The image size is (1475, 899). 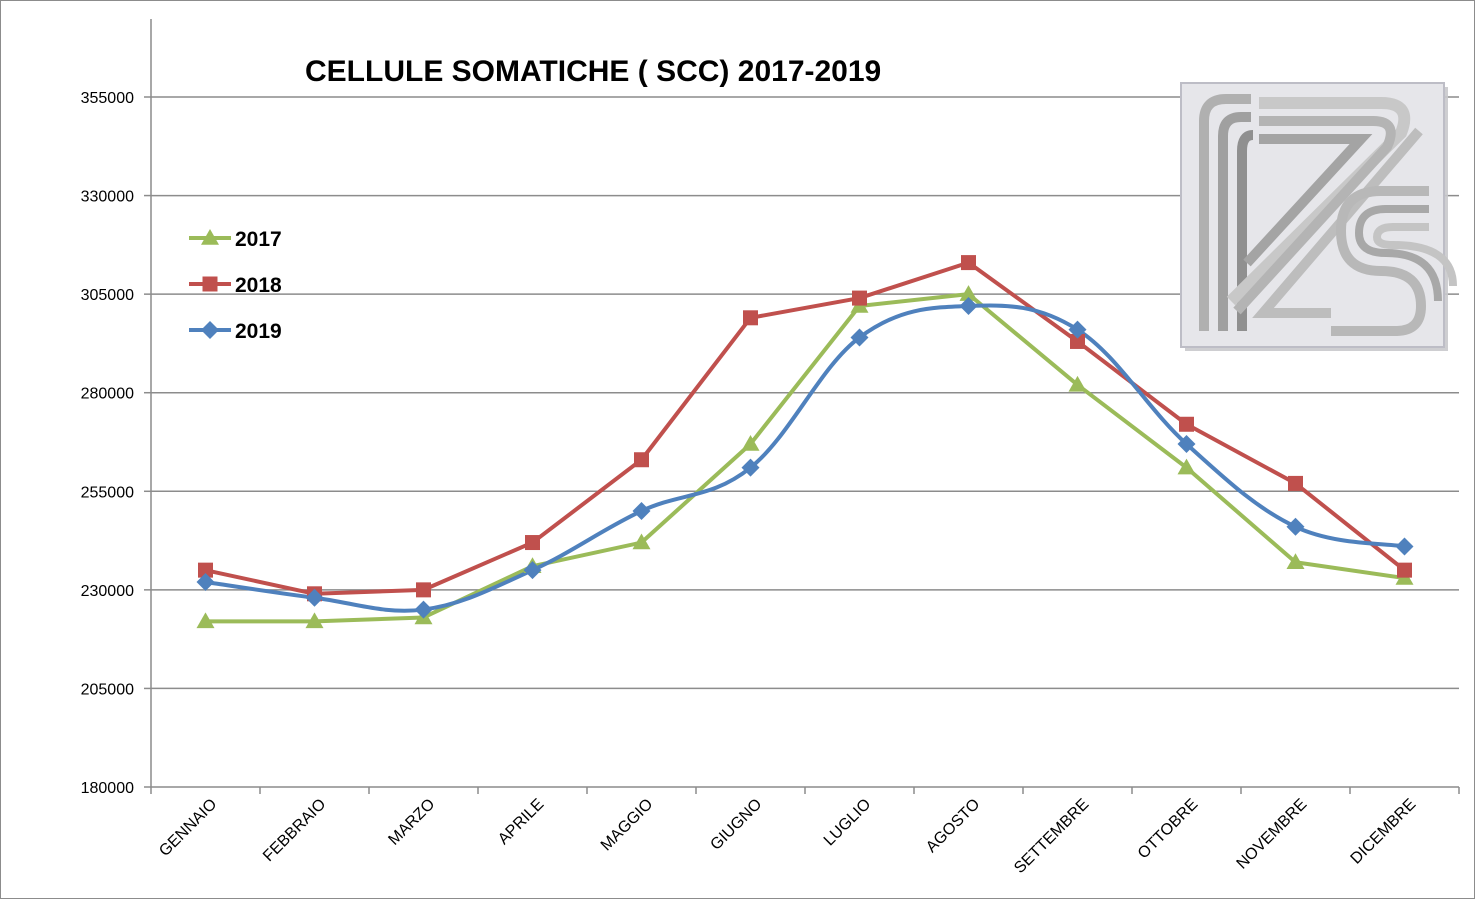 What do you see at coordinates (258, 331) in the screenshot?
I see `legend-label-2019: 2019` at bounding box center [258, 331].